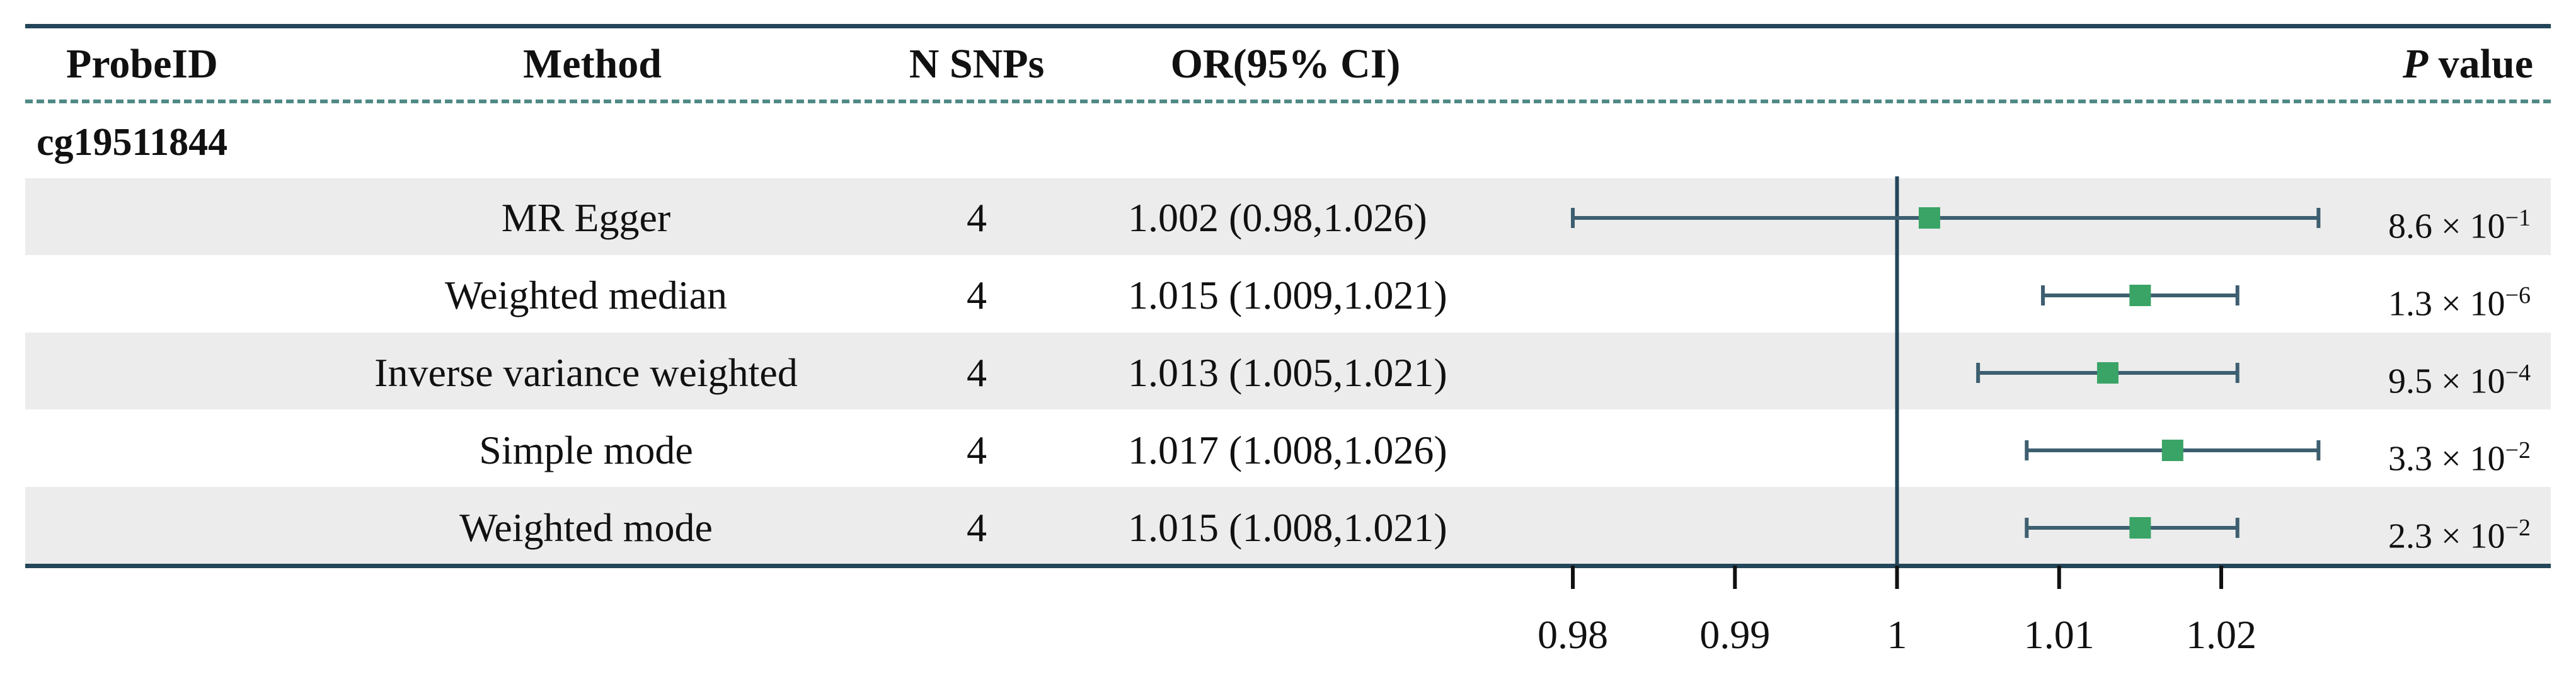 The height and width of the screenshot is (679, 2576). I want to click on probe-id: cg19511844, so click(132, 142).